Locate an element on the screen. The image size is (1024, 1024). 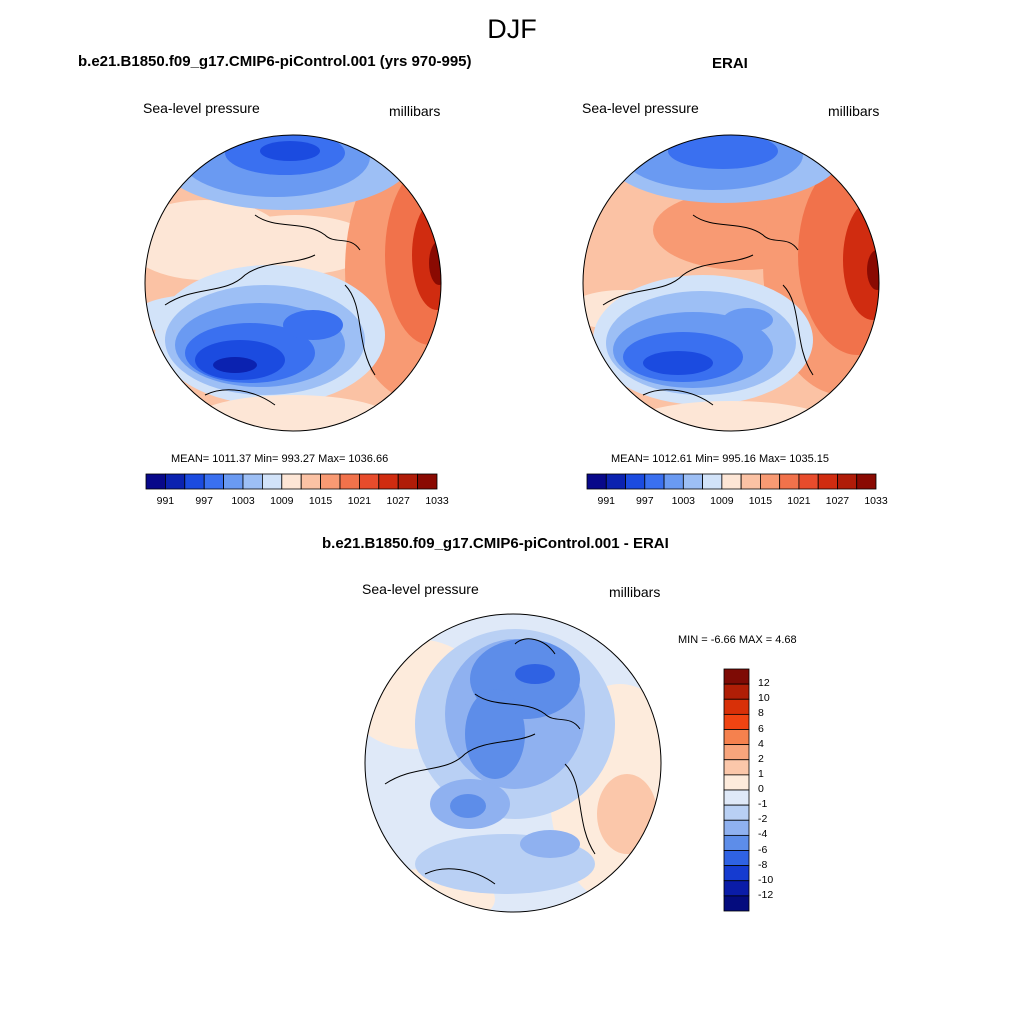
model-colorbar-labels: 991 997 1003 1009 1015 1021 1027 1033 is located at coordinates (297, 502).